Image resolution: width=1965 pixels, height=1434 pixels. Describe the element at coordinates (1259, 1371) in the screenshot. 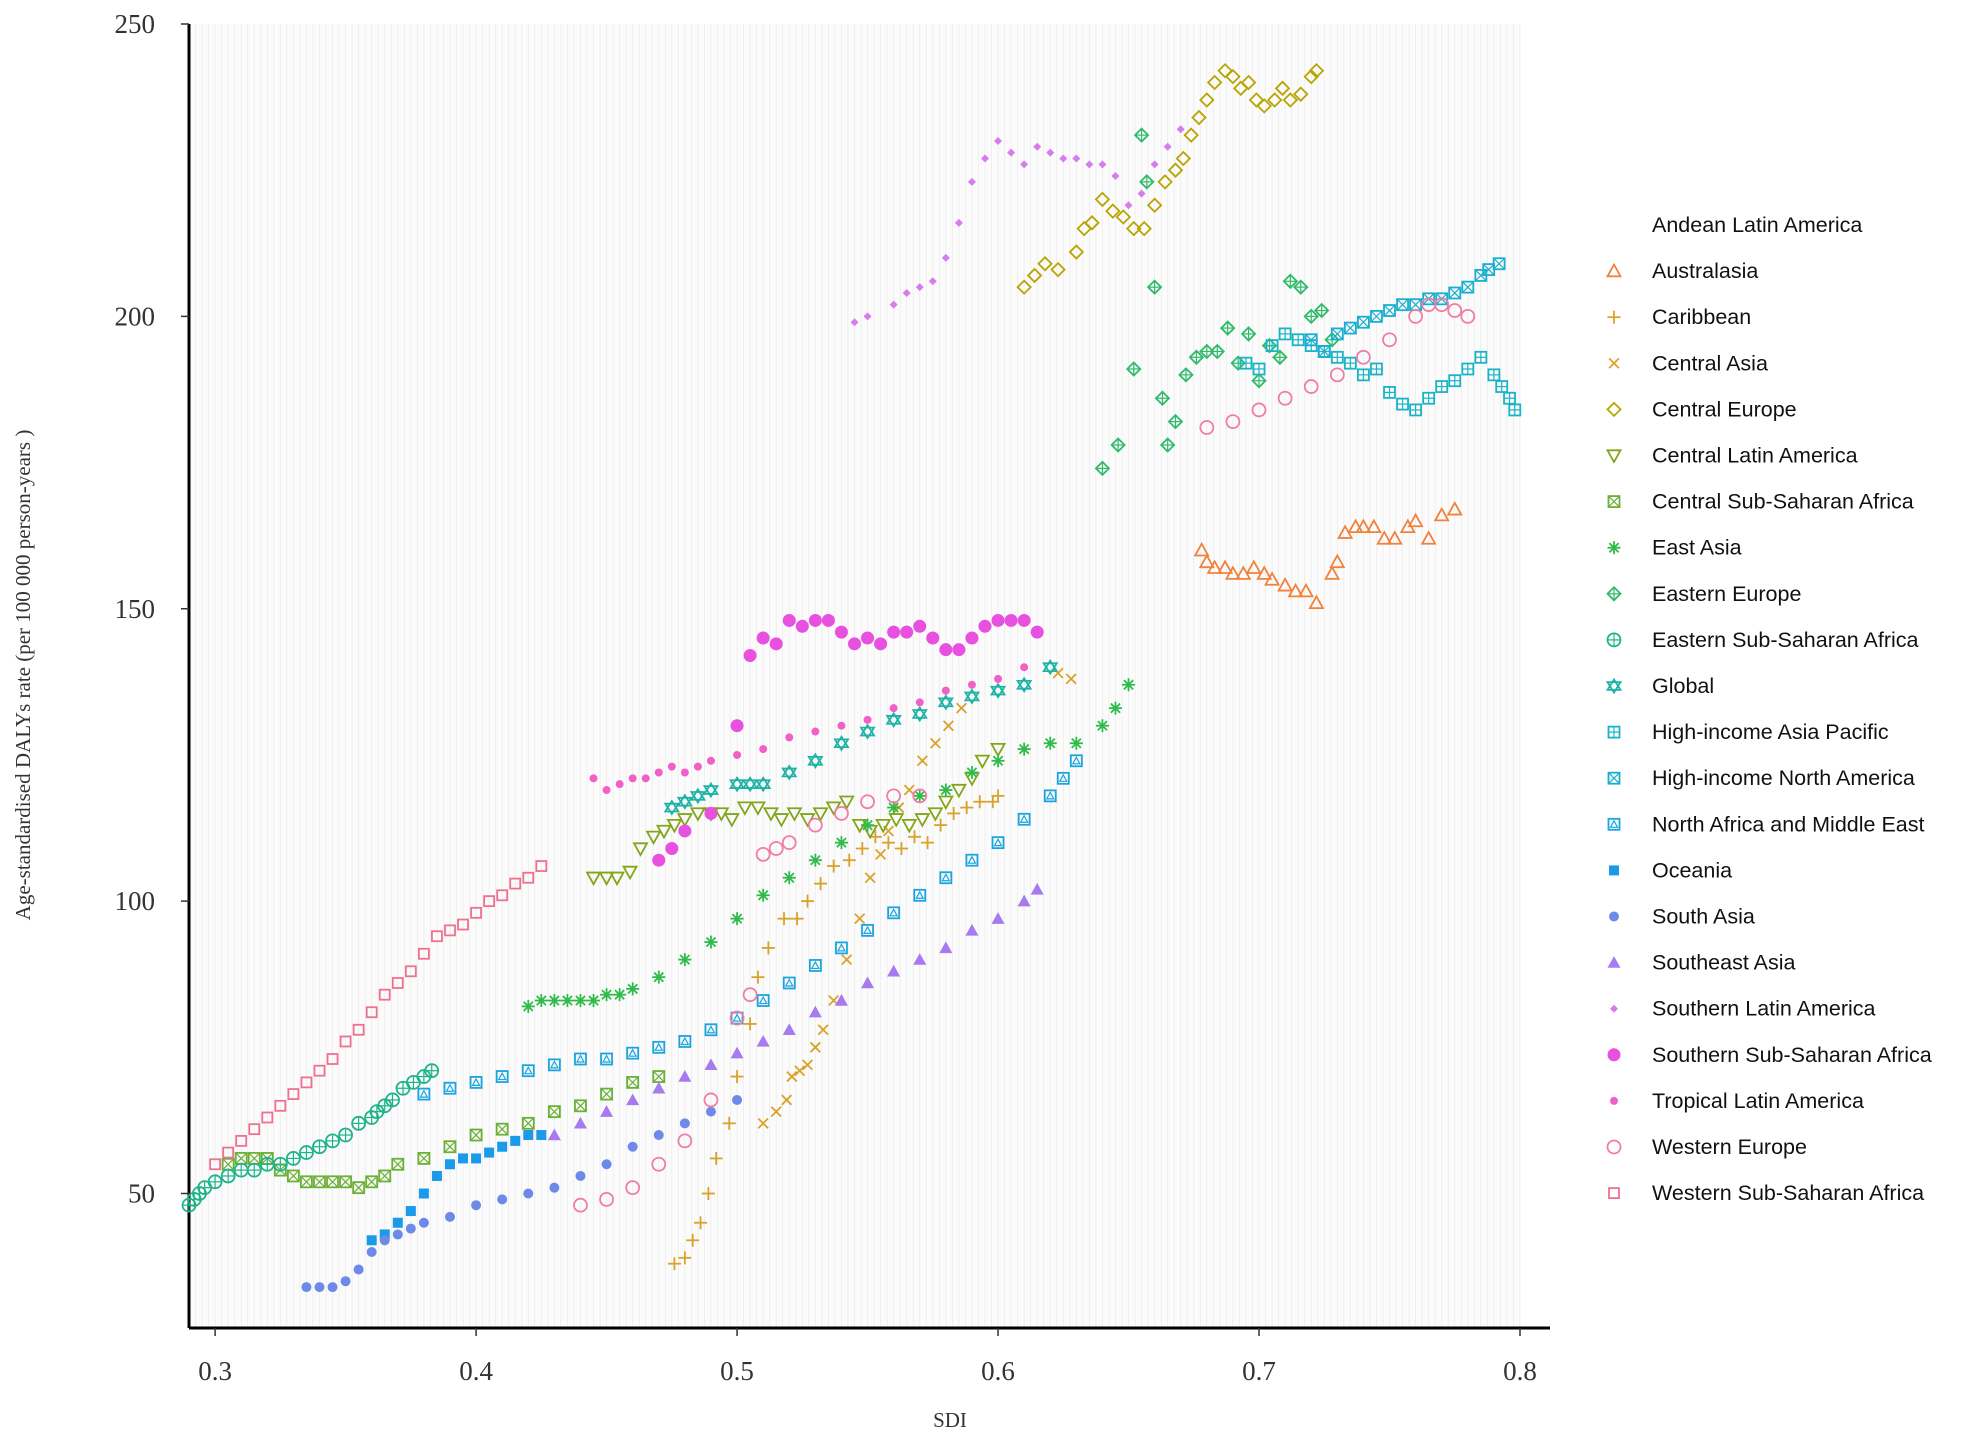

I see `x-tick-label: 0.7` at that location.